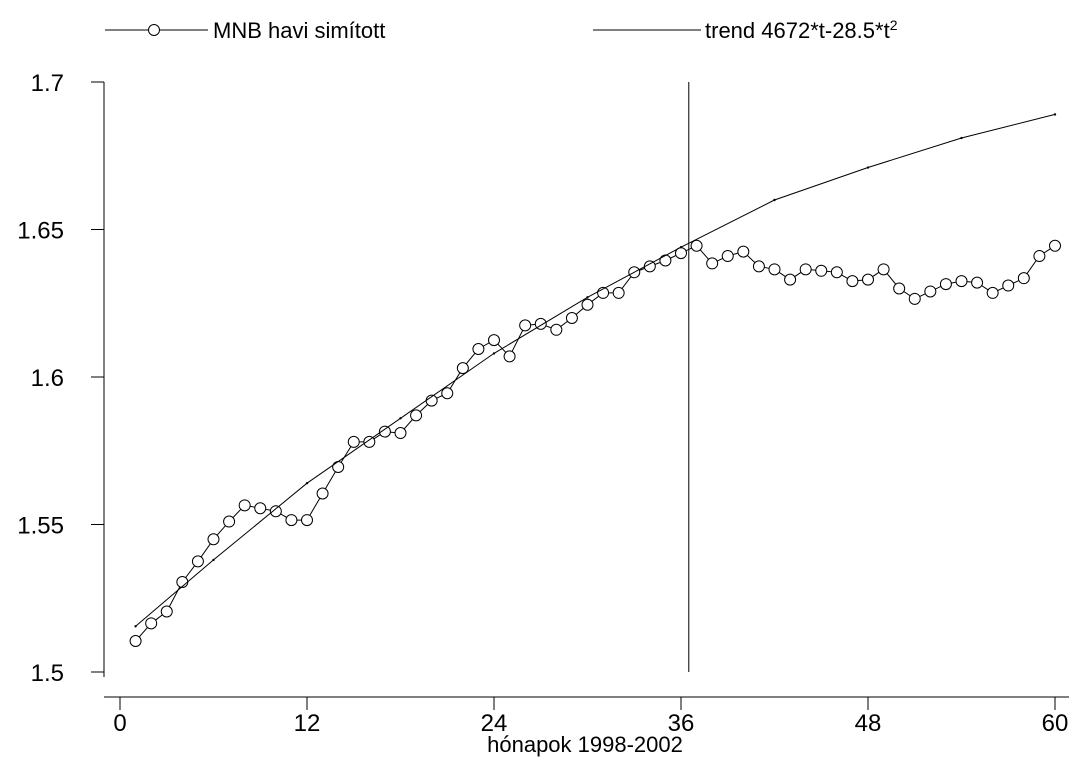 This screenshot has height=760, width=1069. I want to click on x-tick-label: 12, so click(307, 723).